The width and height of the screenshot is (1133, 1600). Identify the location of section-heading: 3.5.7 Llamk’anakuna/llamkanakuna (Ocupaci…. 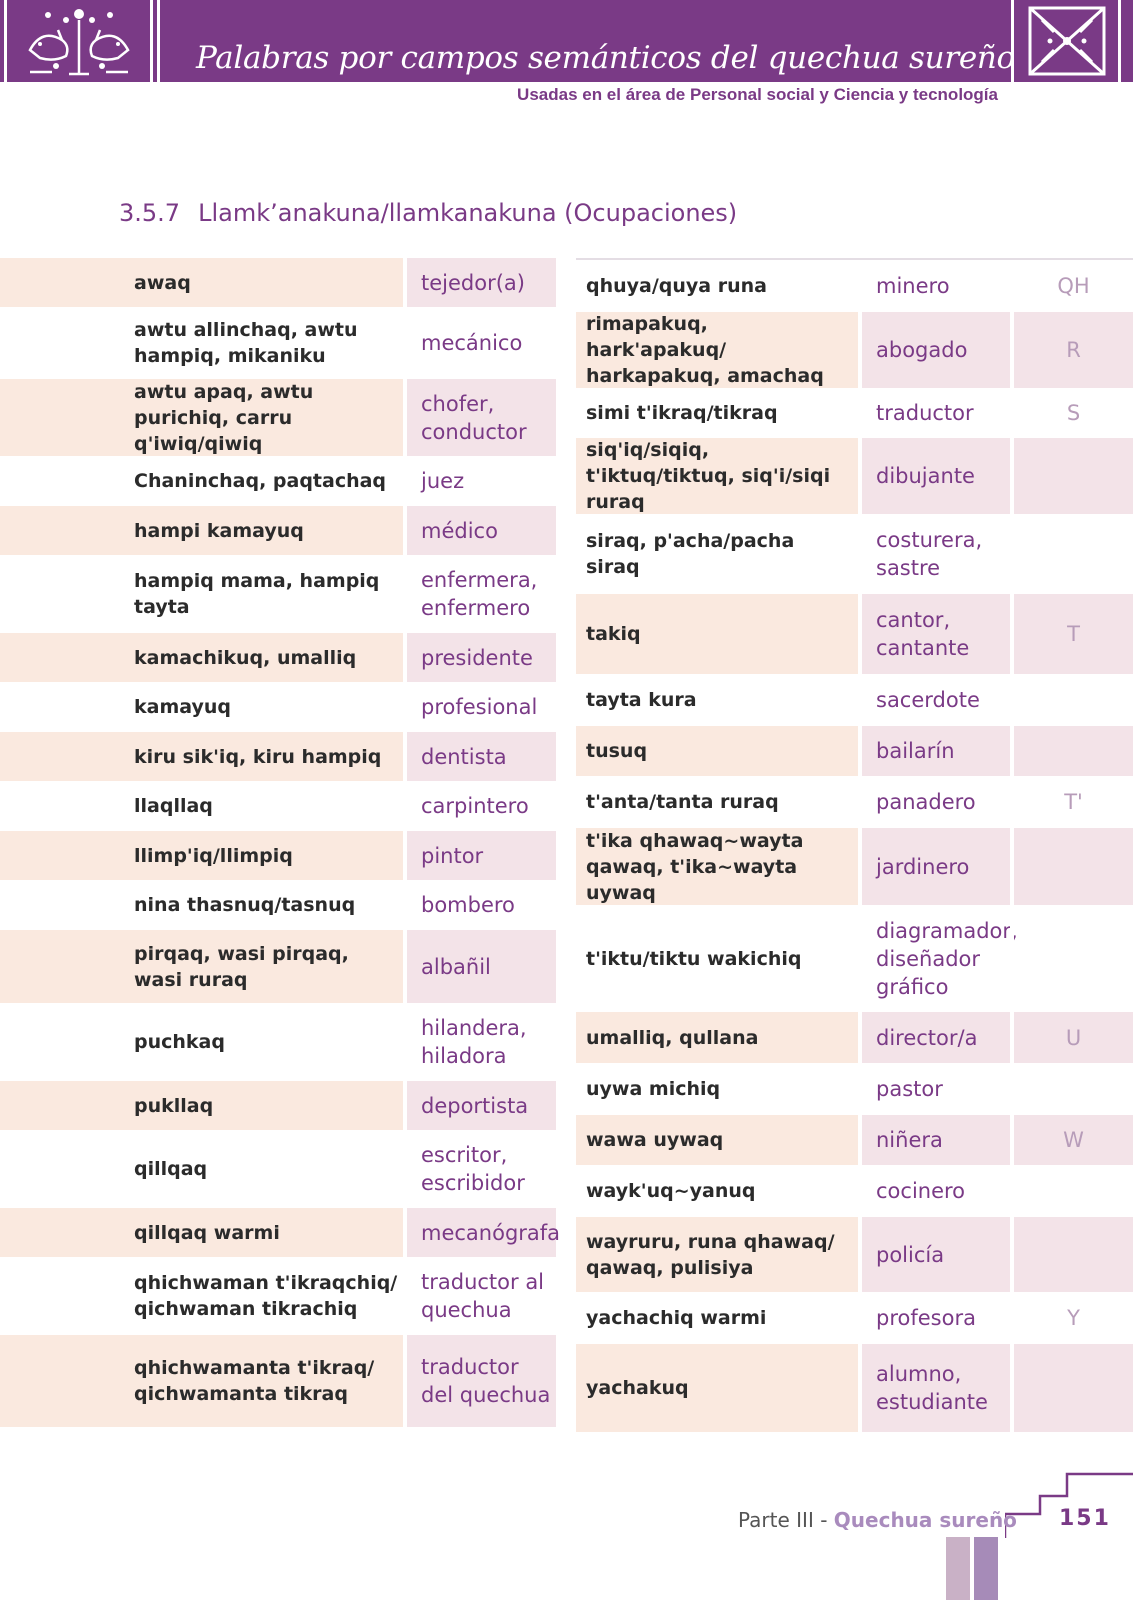
(428, 213).